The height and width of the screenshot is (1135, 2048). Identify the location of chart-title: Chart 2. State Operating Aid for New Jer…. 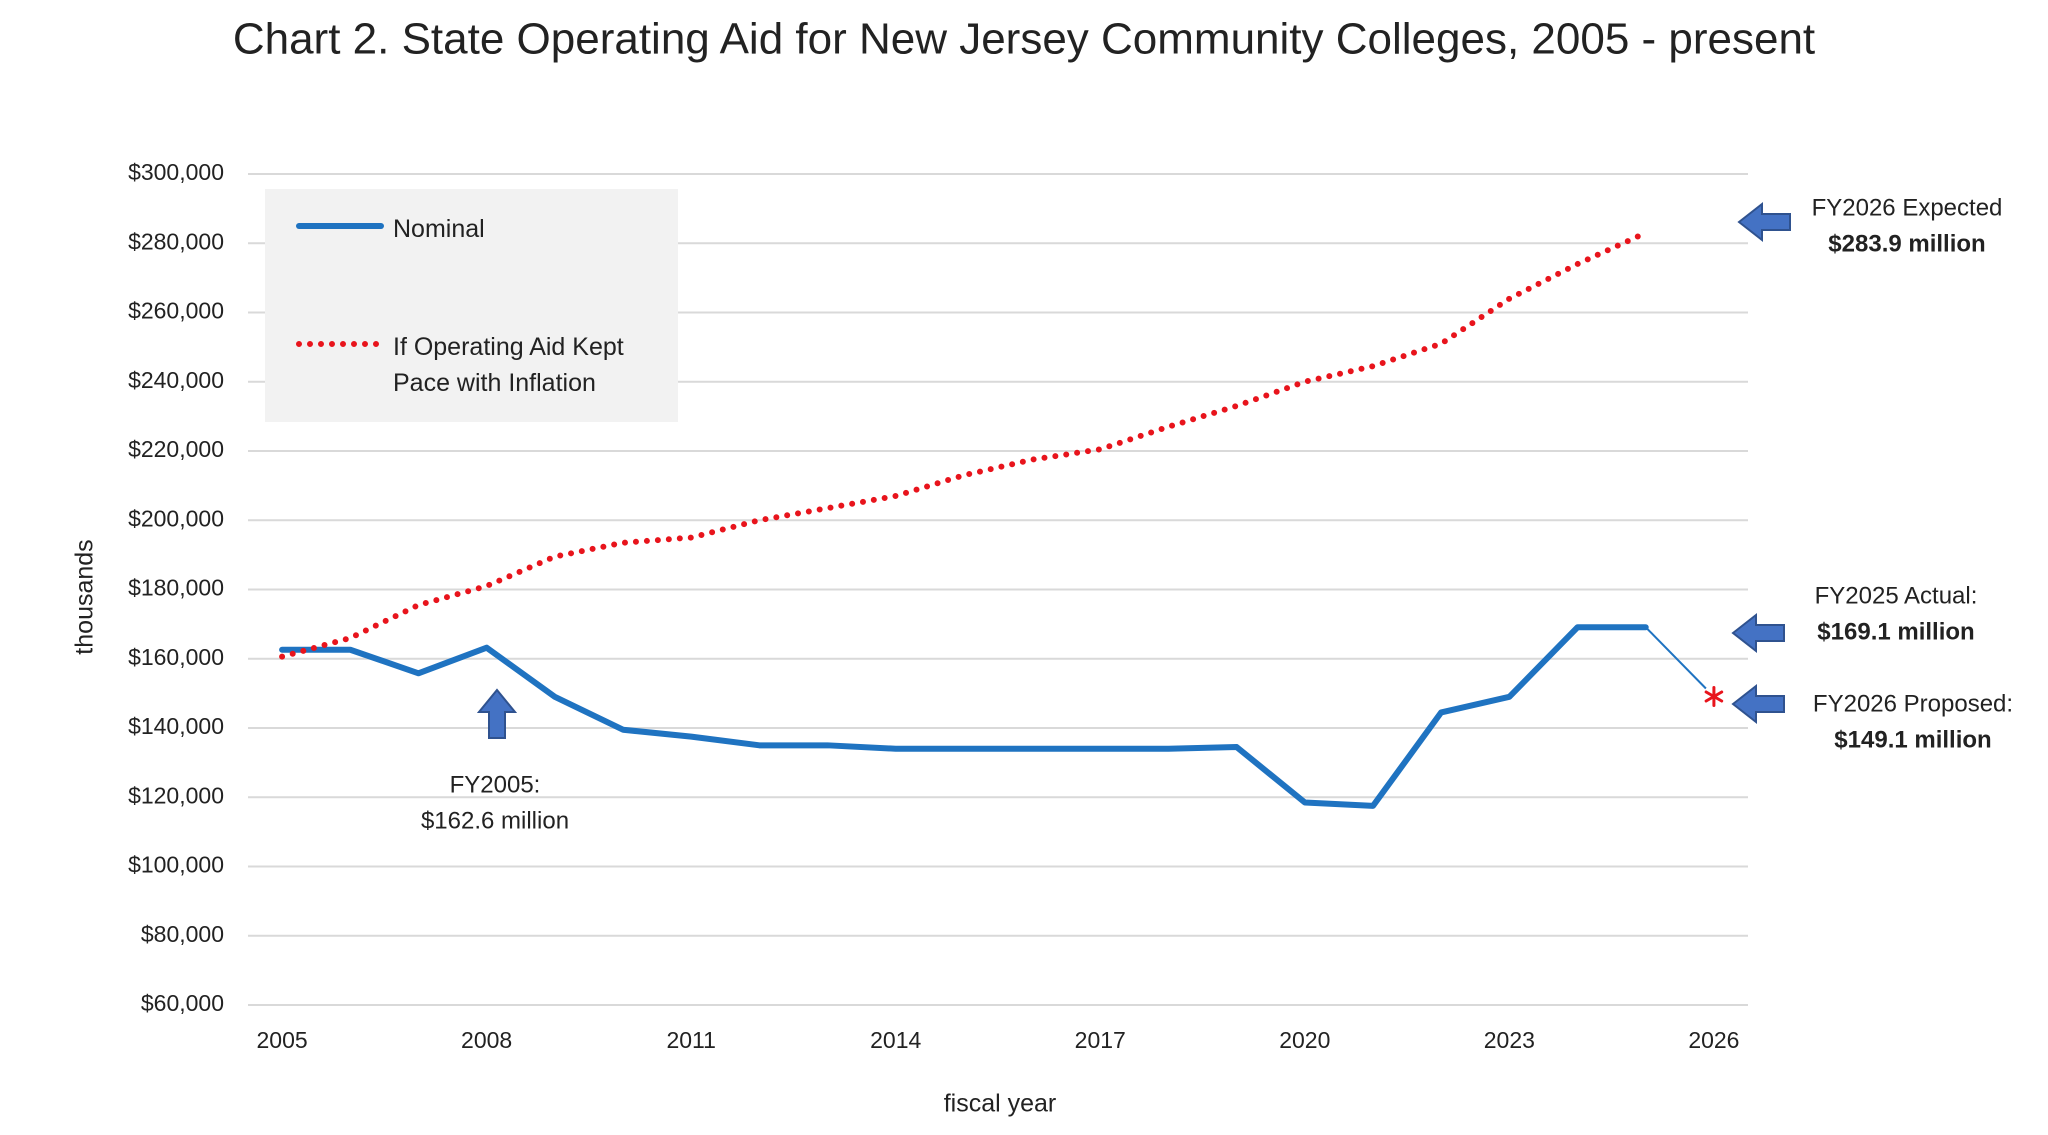
(1024, 39).